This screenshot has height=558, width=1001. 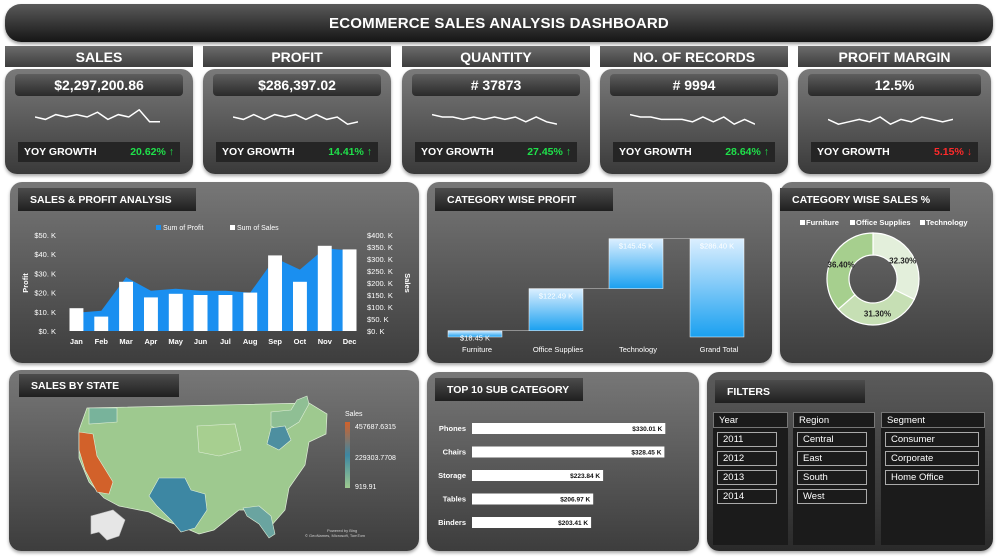 What do you see at coordinates (259, 522) in the screenshot?
I see `map-florida` at bounding box center [259, 522].